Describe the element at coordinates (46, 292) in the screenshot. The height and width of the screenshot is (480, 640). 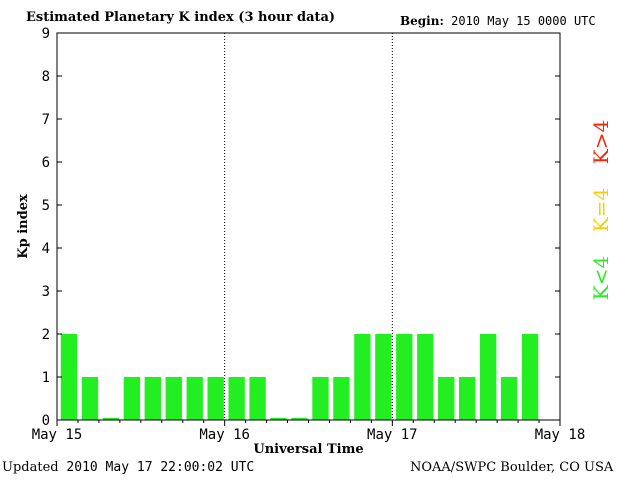
I see `y-tick-label: 3` at that location.